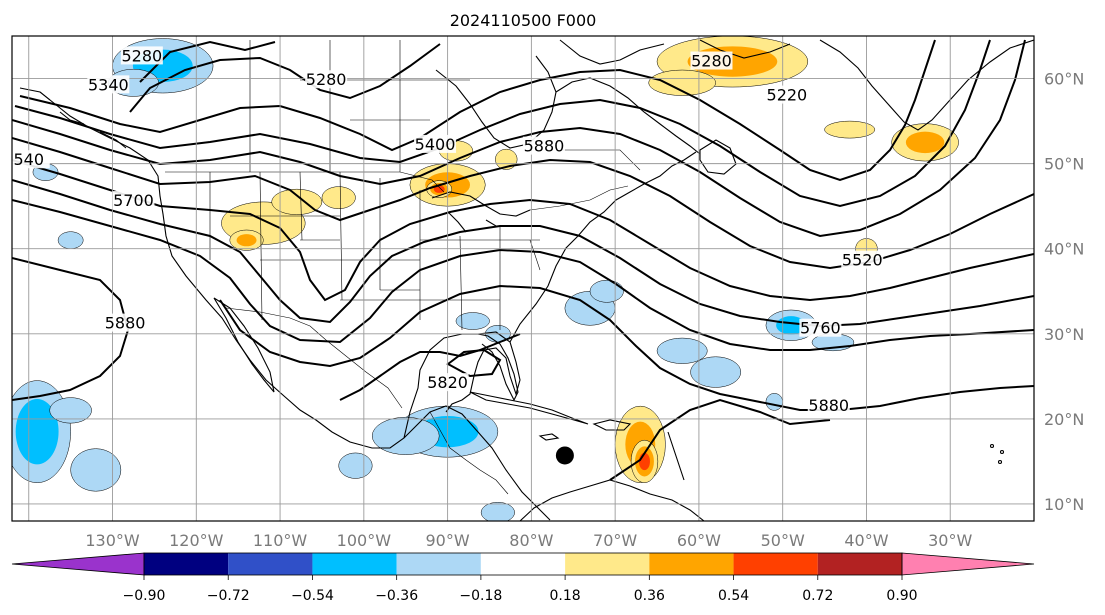 The width and height of the screenshot is (1105, 615). Describe the element at coordinates (1064, 292) in the screenshot. I see `latitude-ticks: 60°N 50°N 40°N 30°N 20°N 10°N` at that location.